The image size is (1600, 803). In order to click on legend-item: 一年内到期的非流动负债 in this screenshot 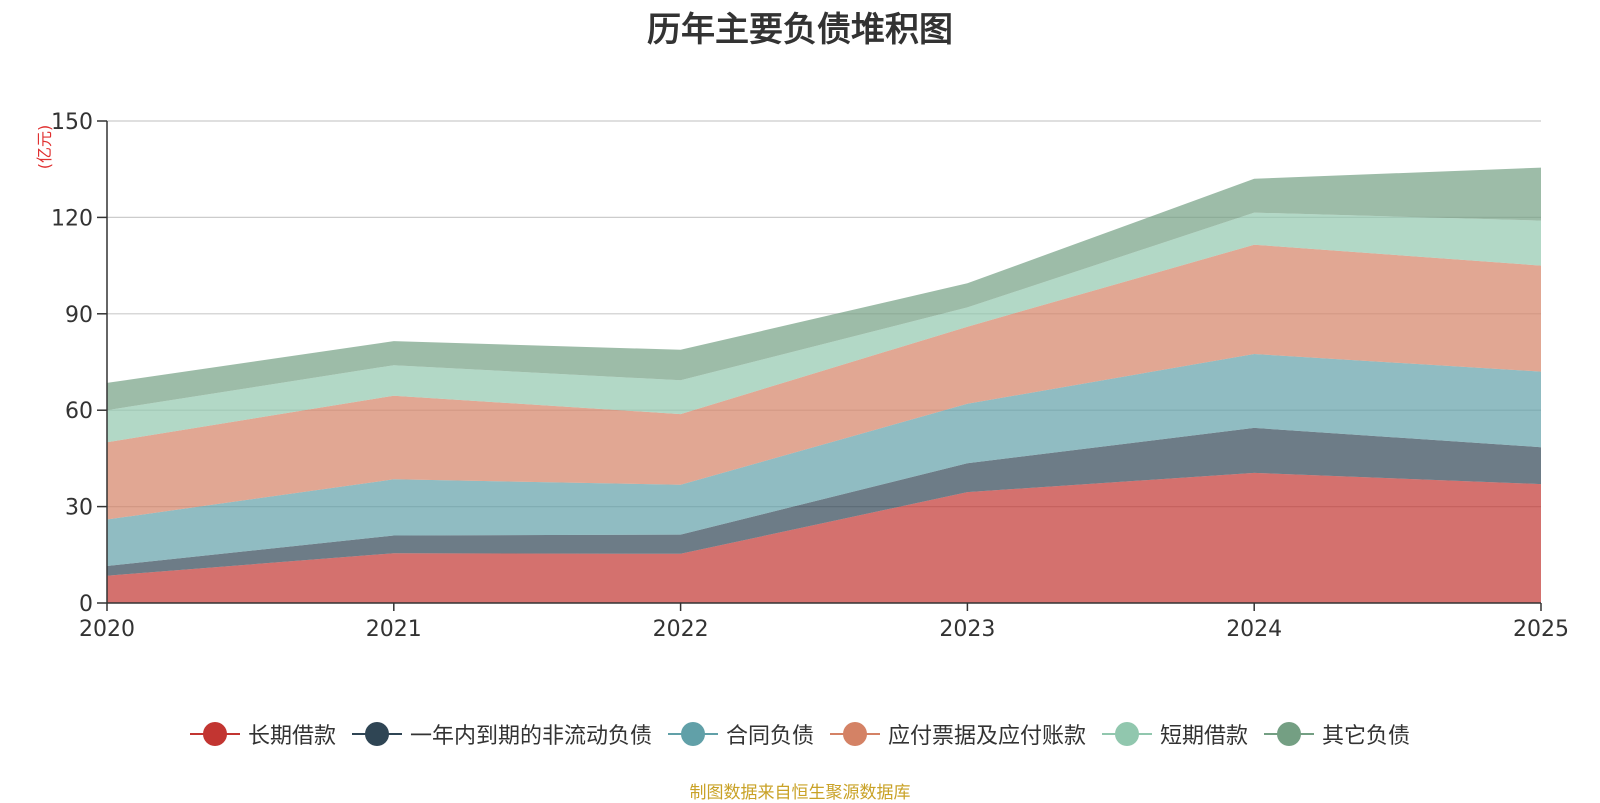, I will do `click(501, 734)`.